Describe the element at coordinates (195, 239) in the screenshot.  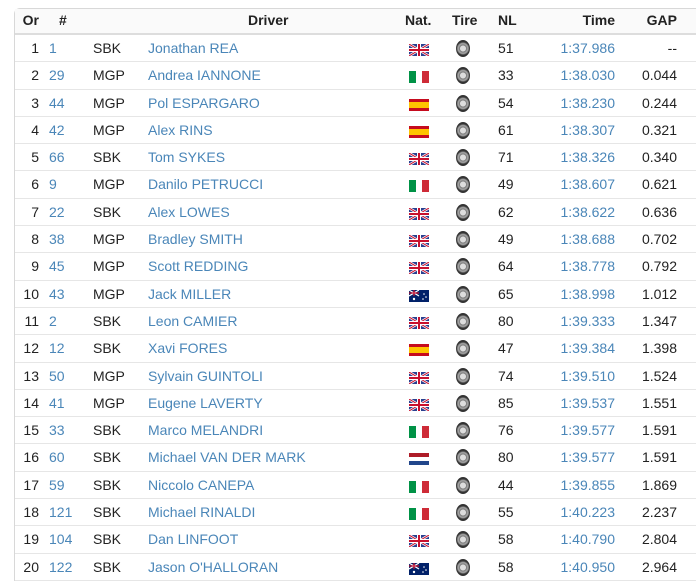
I see `driver-link: Bradley SMITH` at that location.